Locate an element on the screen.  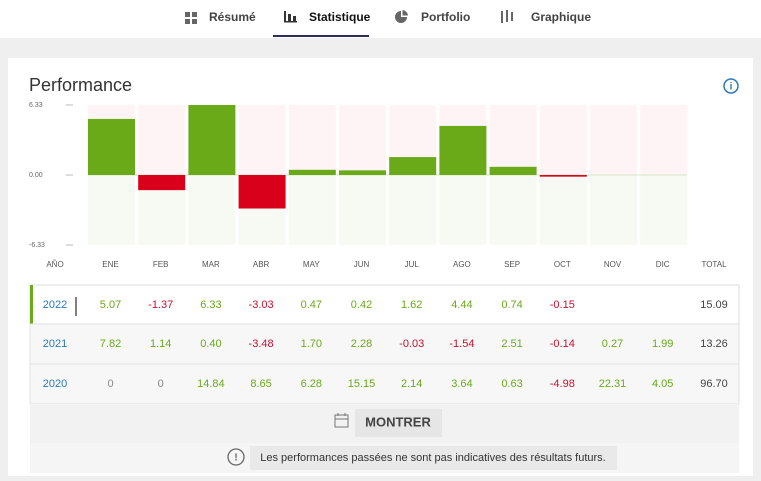
cell: 13.26 is located at coordinates (714, 344).